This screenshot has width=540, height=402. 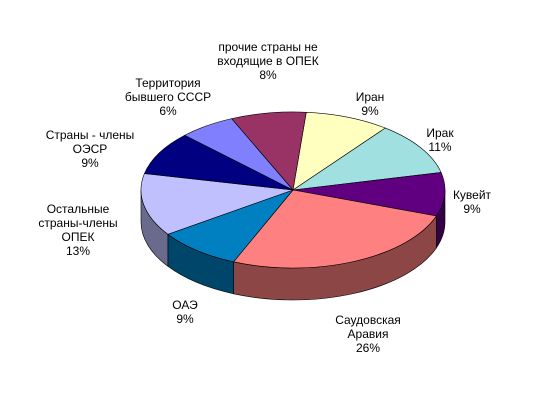 I want to click on slice-label: ОАЭ 9%, so click(x=185, y=312).